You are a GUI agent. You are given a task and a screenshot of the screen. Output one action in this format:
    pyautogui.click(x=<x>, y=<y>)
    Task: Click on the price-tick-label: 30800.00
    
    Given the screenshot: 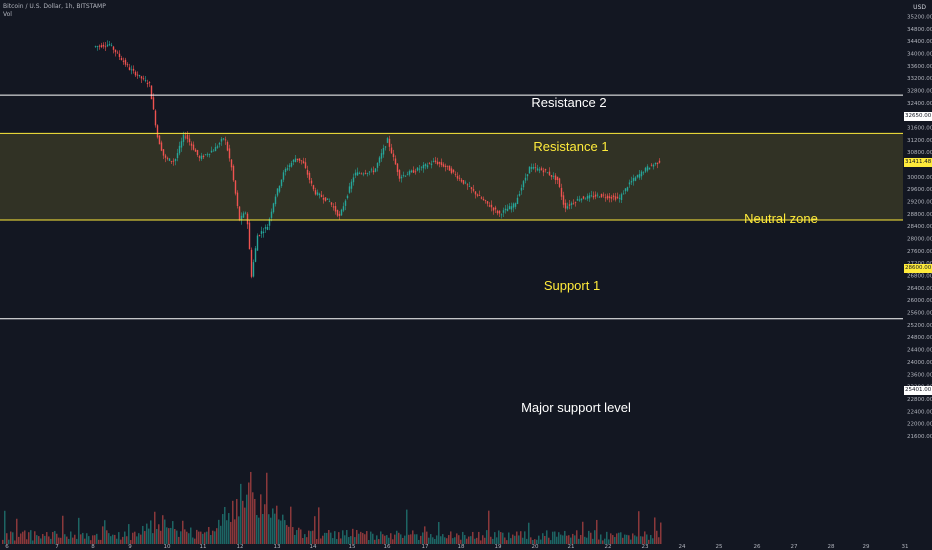 What is the action you would take?
    pyautogui.click(x=919, y=153)
    